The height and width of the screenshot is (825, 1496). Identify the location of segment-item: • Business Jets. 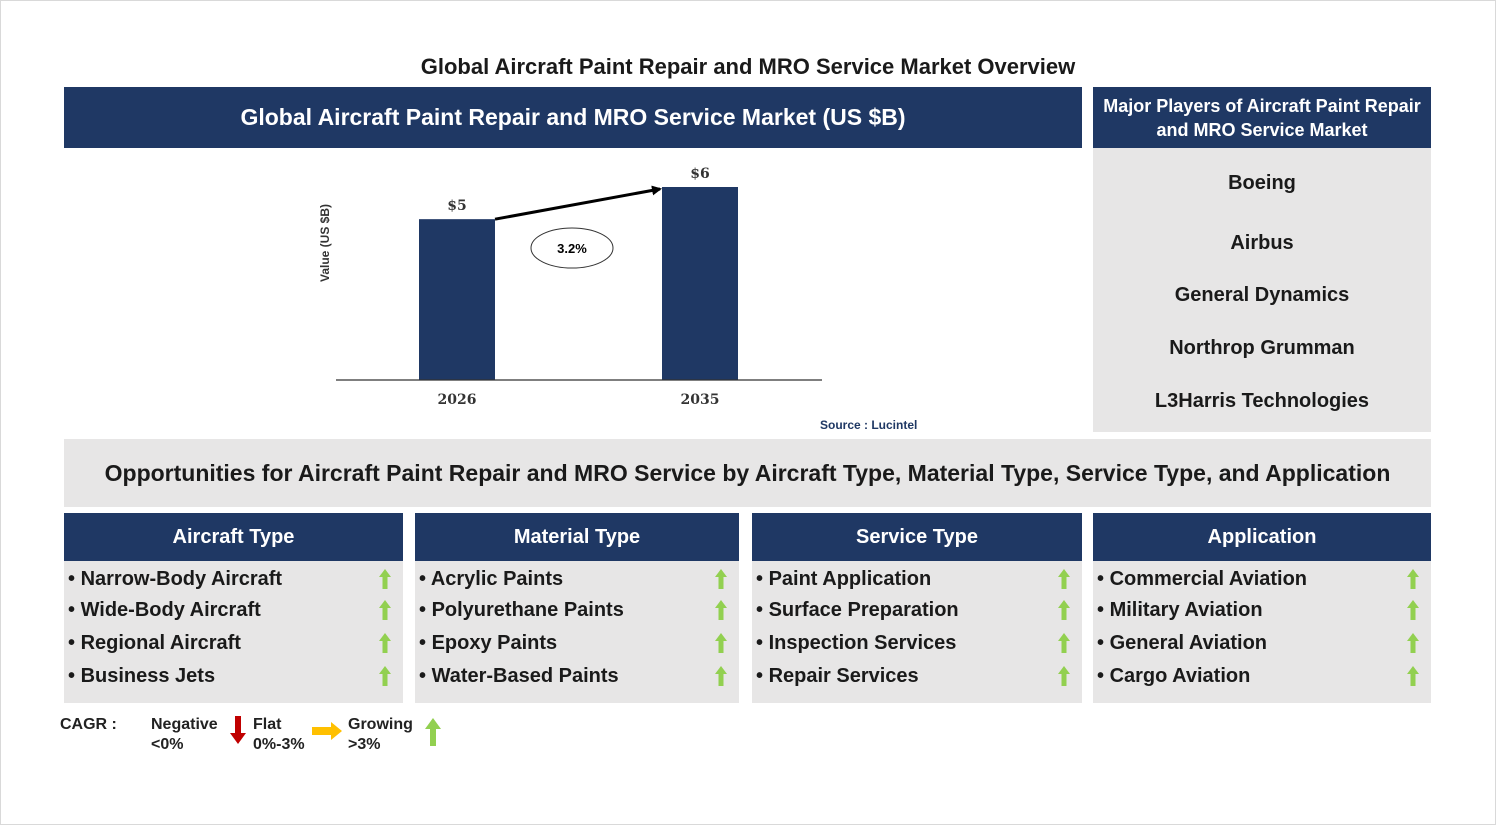
(141, 676).